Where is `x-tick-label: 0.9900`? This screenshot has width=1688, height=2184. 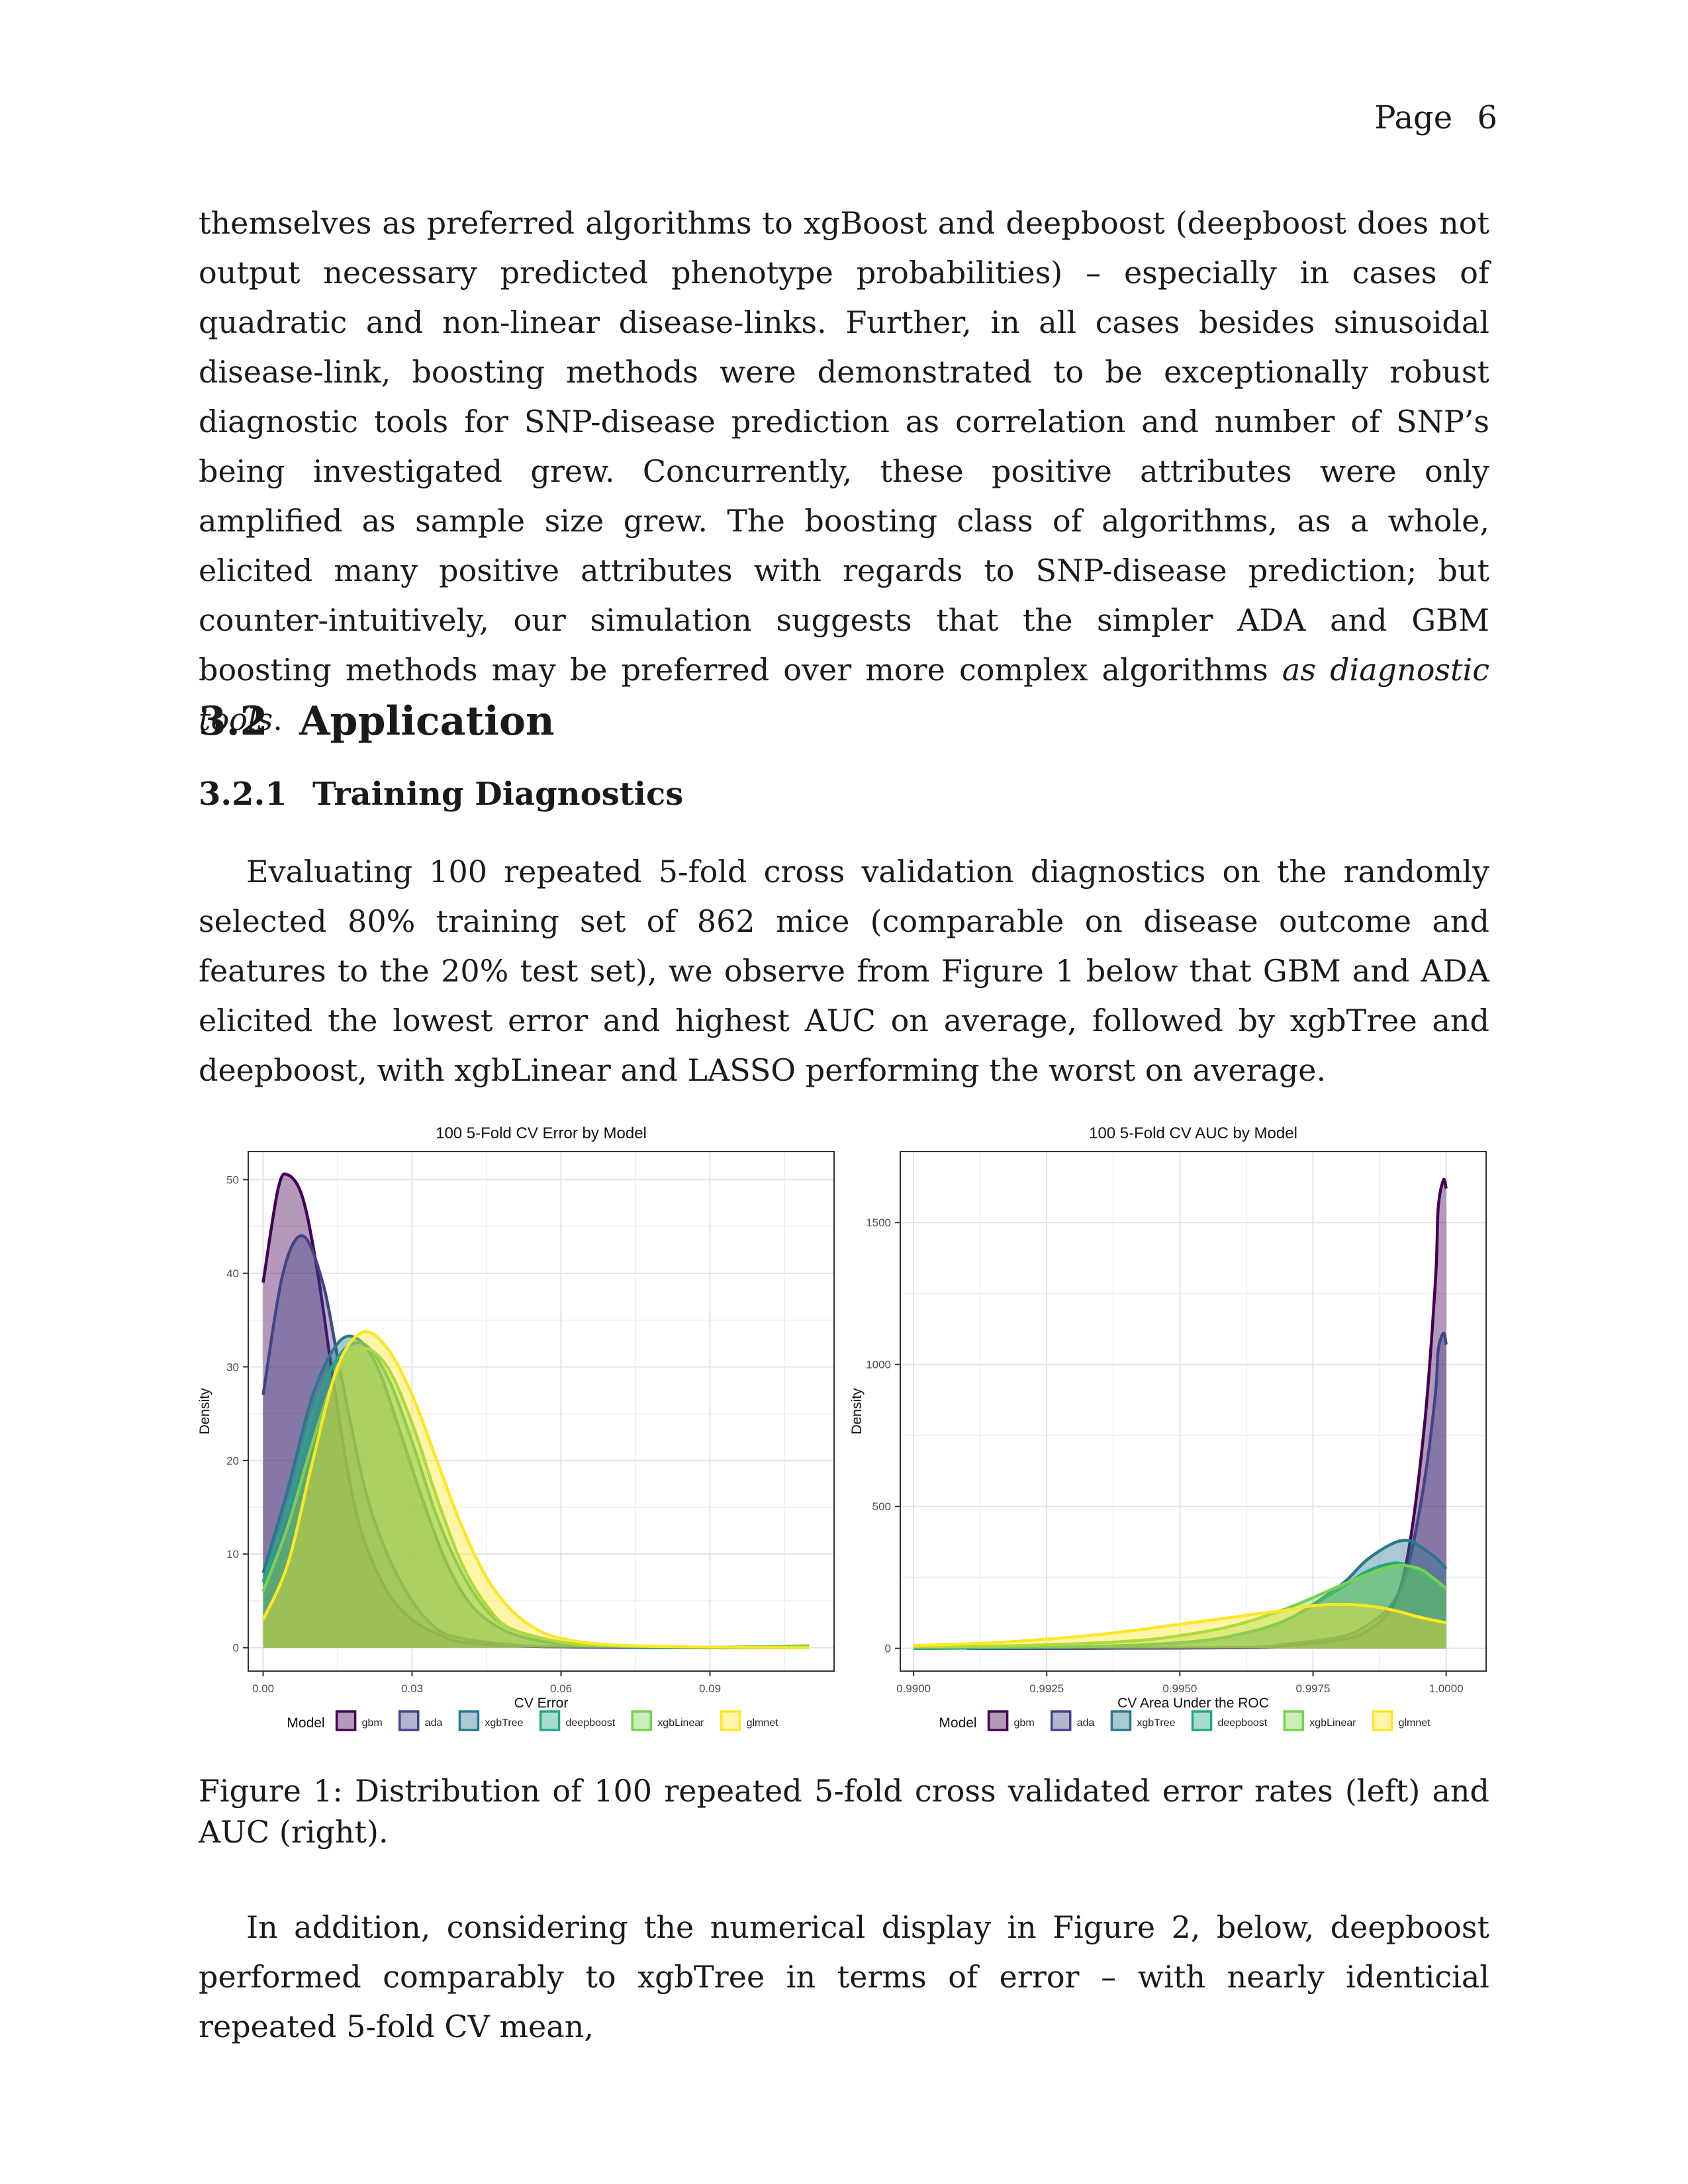 x-tick-label: 0.9900 is located at coordinates (913, 1689).